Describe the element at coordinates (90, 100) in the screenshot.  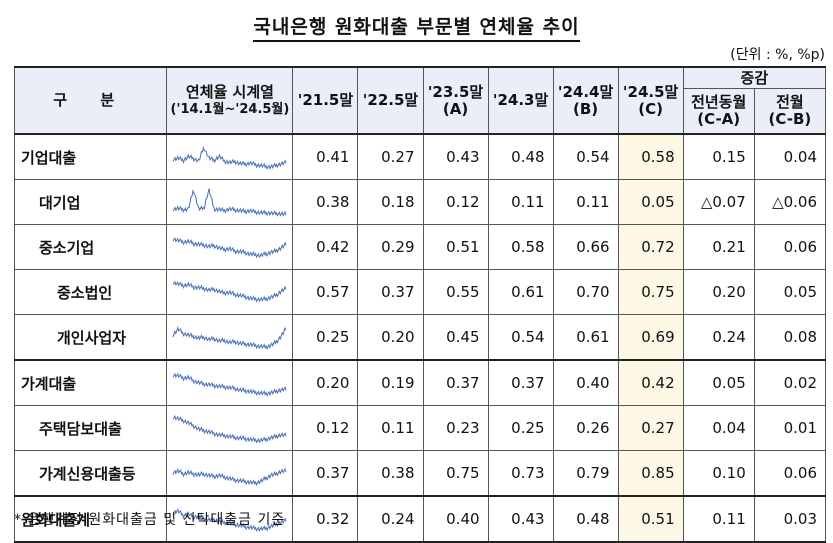
I see `header-gubun: 구 분` at that location.